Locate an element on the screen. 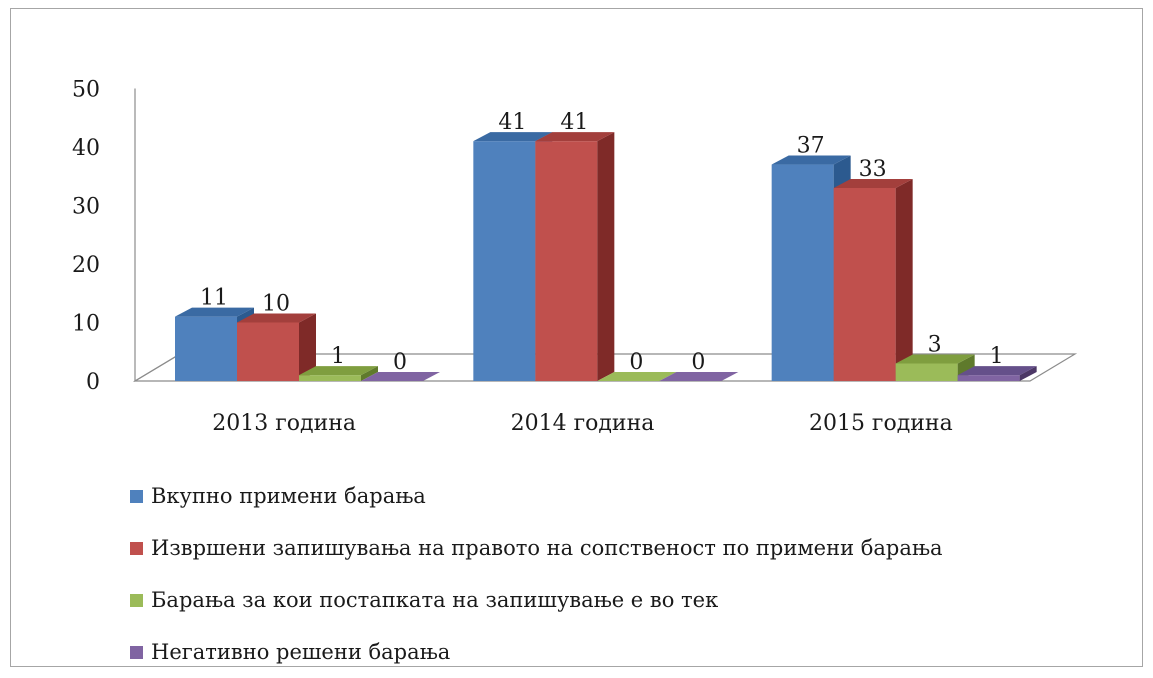  y-tick-label: 30 is located at coordinates (86, 207).